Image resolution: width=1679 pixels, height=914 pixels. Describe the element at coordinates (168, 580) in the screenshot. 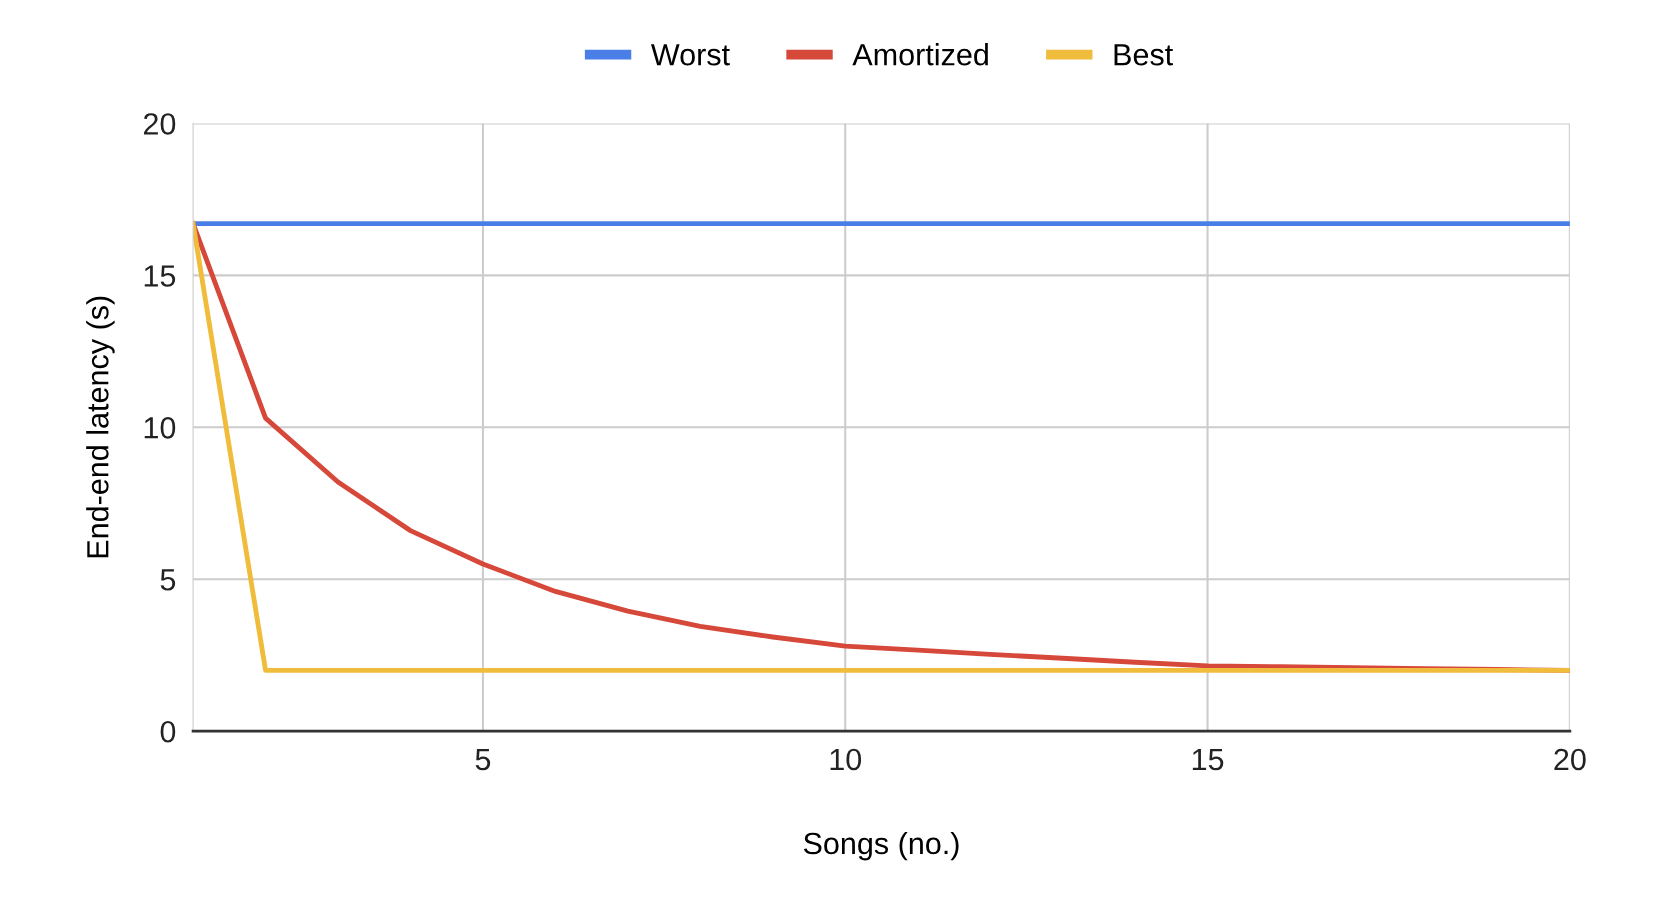

I see `y-tick-label: 5` at that location.